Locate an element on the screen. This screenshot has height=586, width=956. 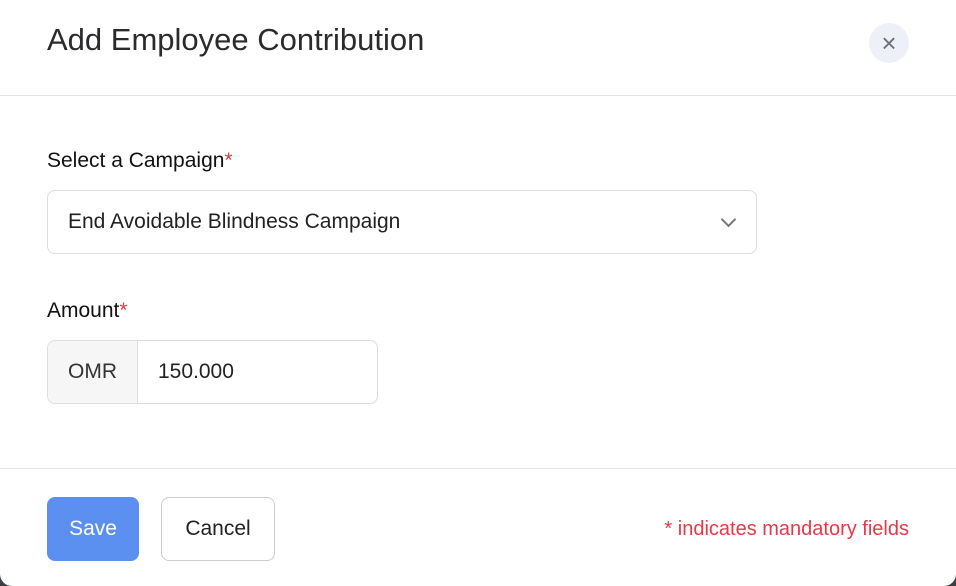
amount-label: Amount* is located at coordinates (87, 311).